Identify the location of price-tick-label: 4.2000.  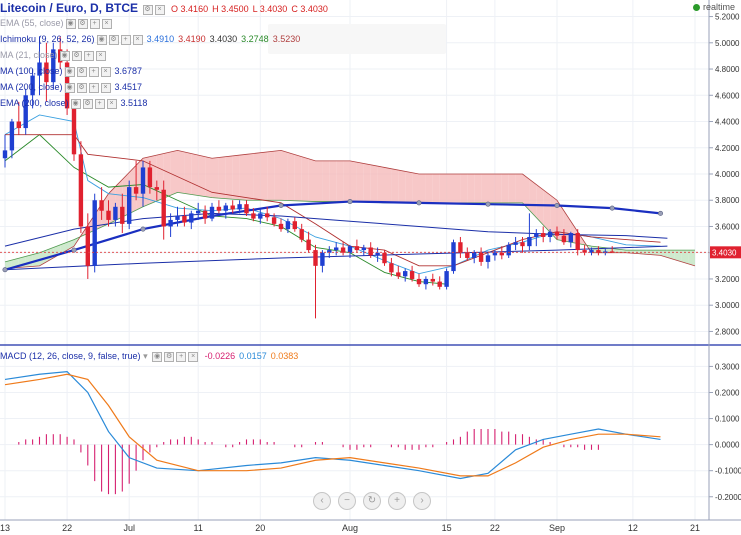
(727, 148).